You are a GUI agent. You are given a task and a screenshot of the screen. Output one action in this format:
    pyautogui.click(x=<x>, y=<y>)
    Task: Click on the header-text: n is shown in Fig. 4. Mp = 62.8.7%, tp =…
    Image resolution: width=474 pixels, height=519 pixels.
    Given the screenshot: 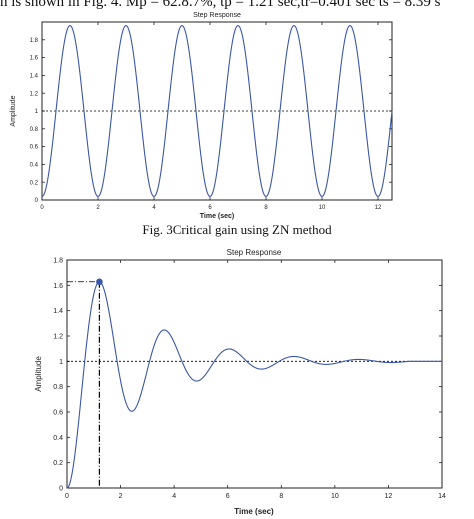 What is the action you would take?
    pyautogui.click(x=220, y=5)
    